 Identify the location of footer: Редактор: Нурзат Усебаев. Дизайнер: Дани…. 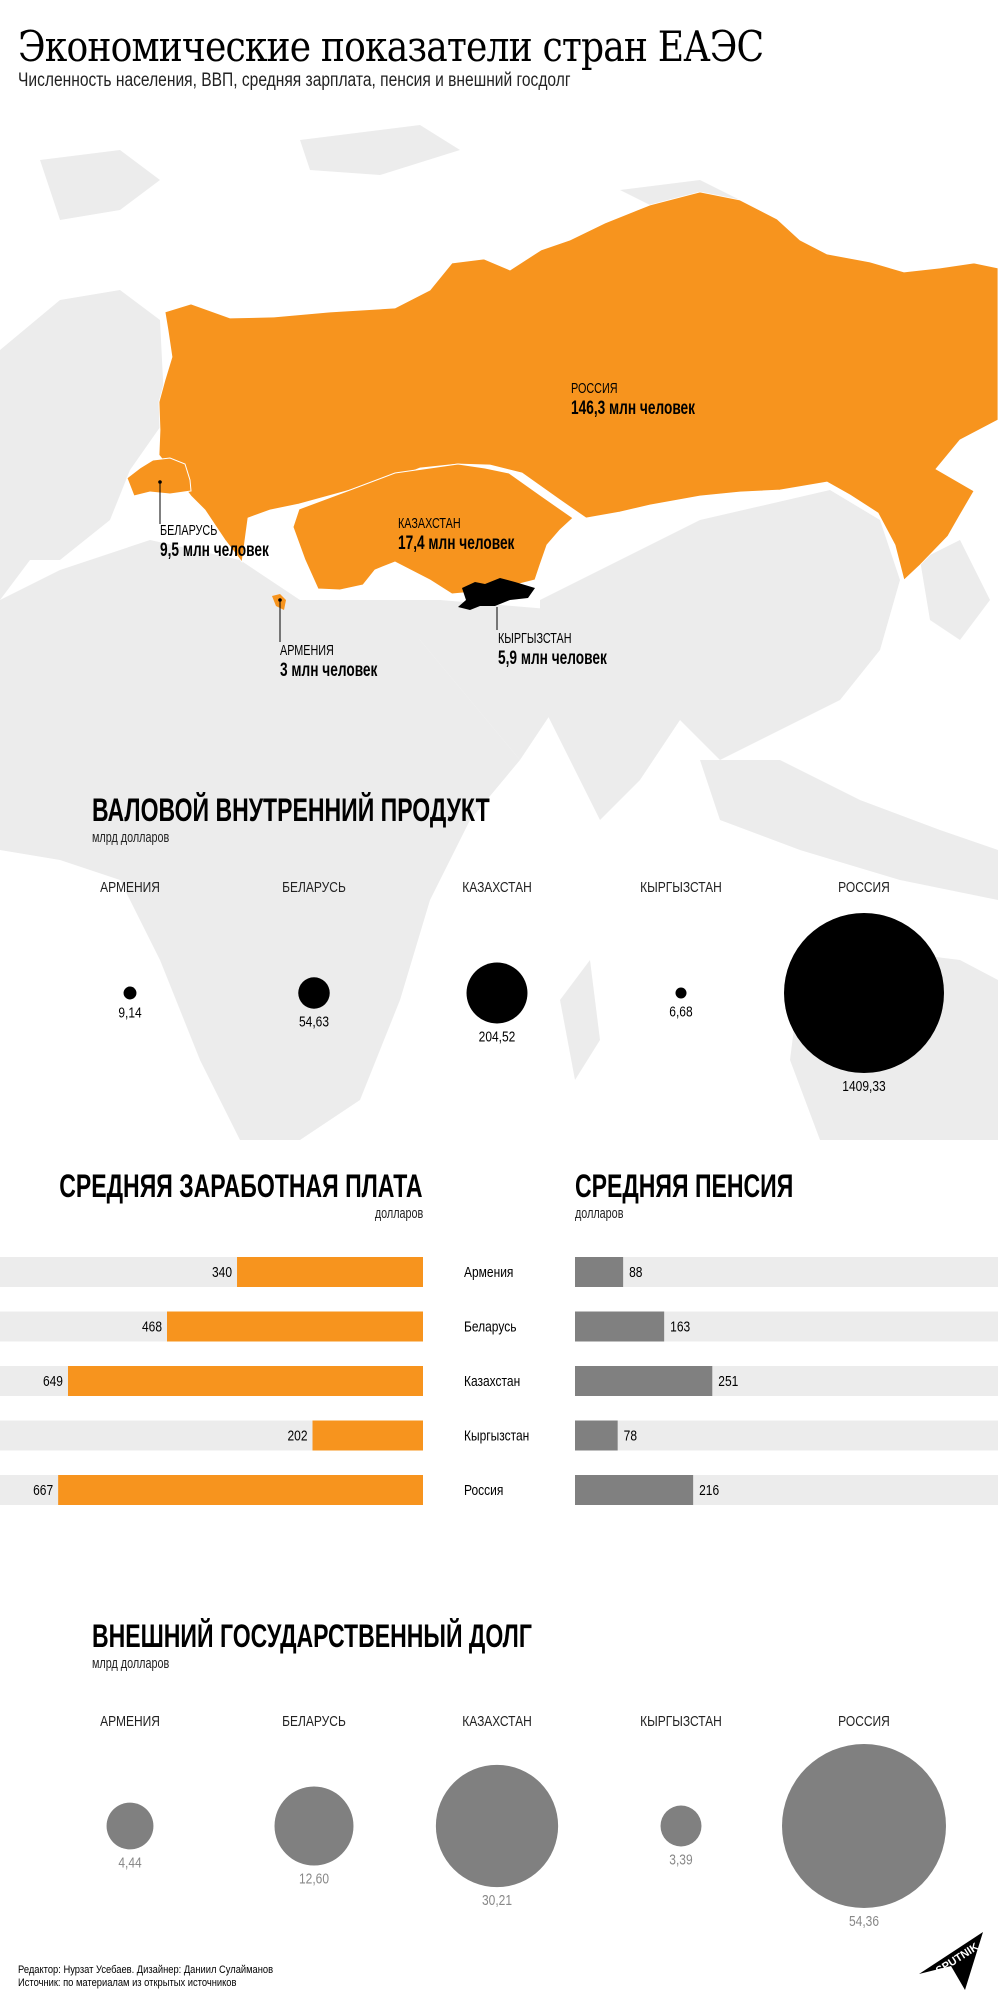
(145, 1977).